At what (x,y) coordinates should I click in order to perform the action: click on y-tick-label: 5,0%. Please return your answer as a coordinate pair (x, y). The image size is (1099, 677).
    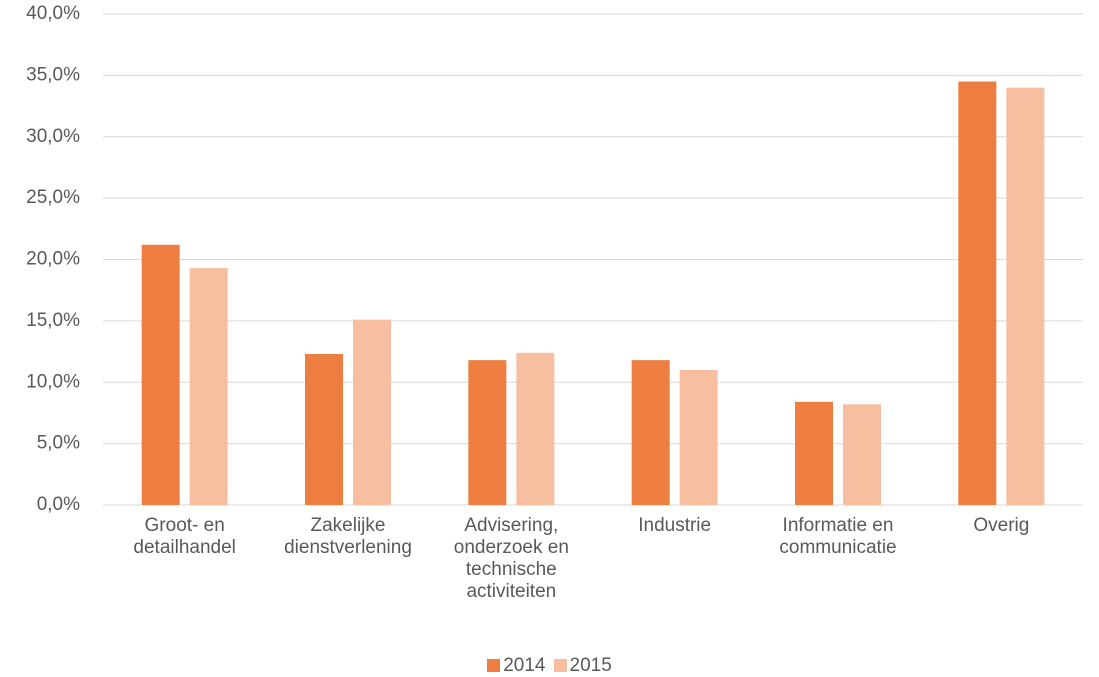
    Looking at the image, I should click on (58, 443).